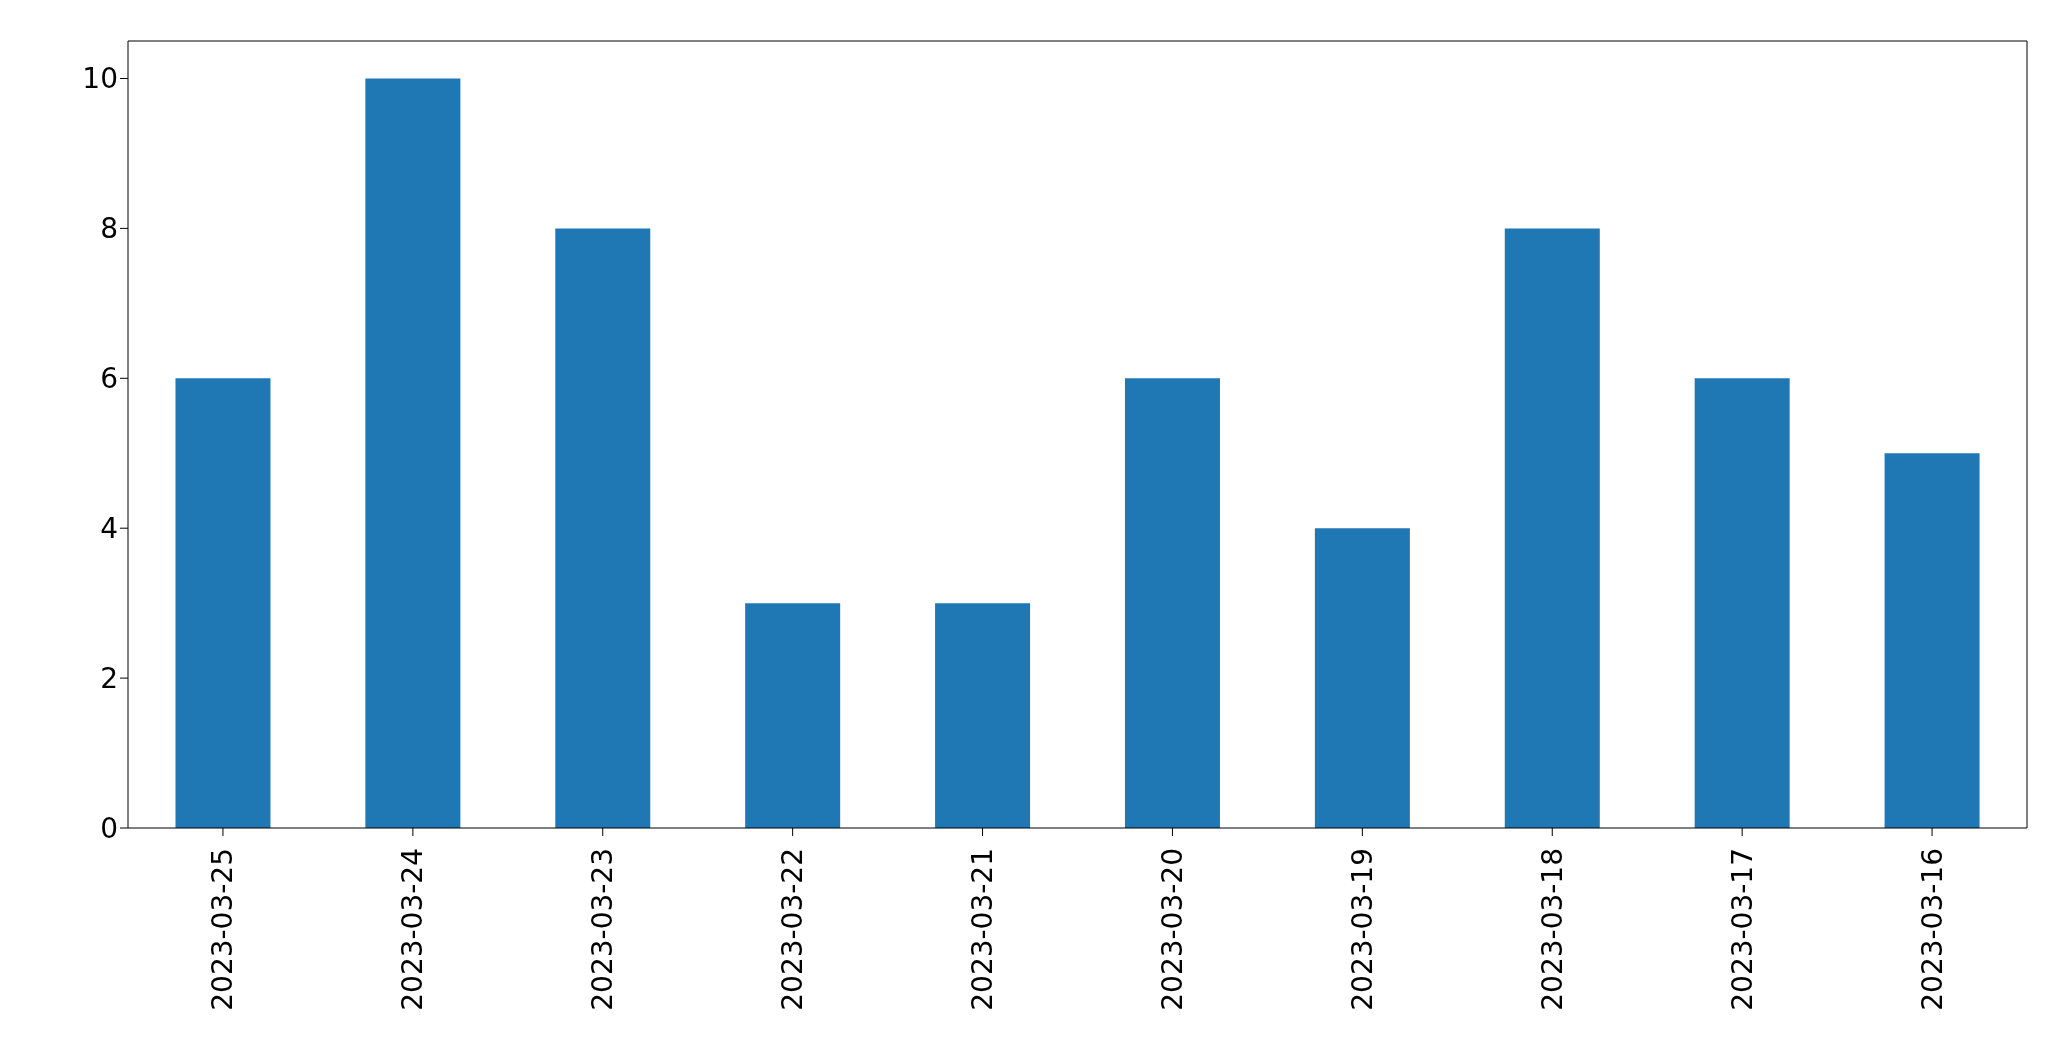  Describe the element at coordinates (109, 379) in the screenshot. I see `y-tick-label: 6` at that location.